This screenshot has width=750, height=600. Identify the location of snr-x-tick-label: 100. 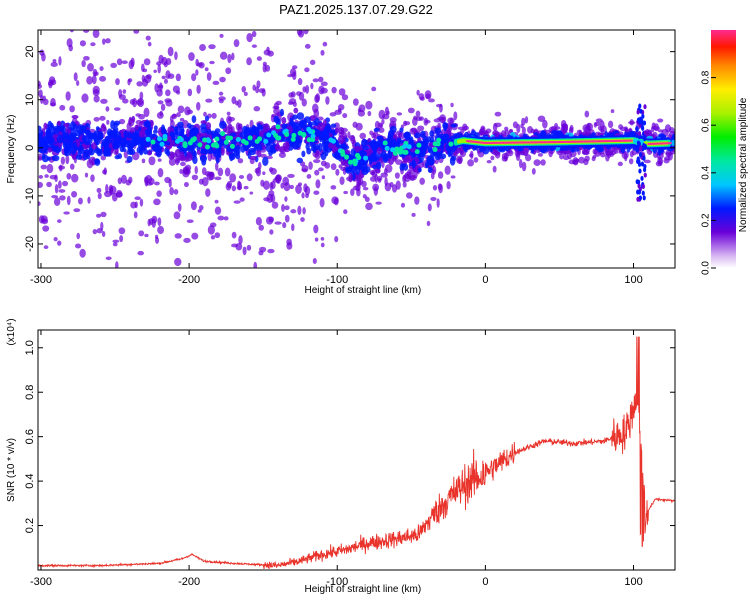
(633, 582).